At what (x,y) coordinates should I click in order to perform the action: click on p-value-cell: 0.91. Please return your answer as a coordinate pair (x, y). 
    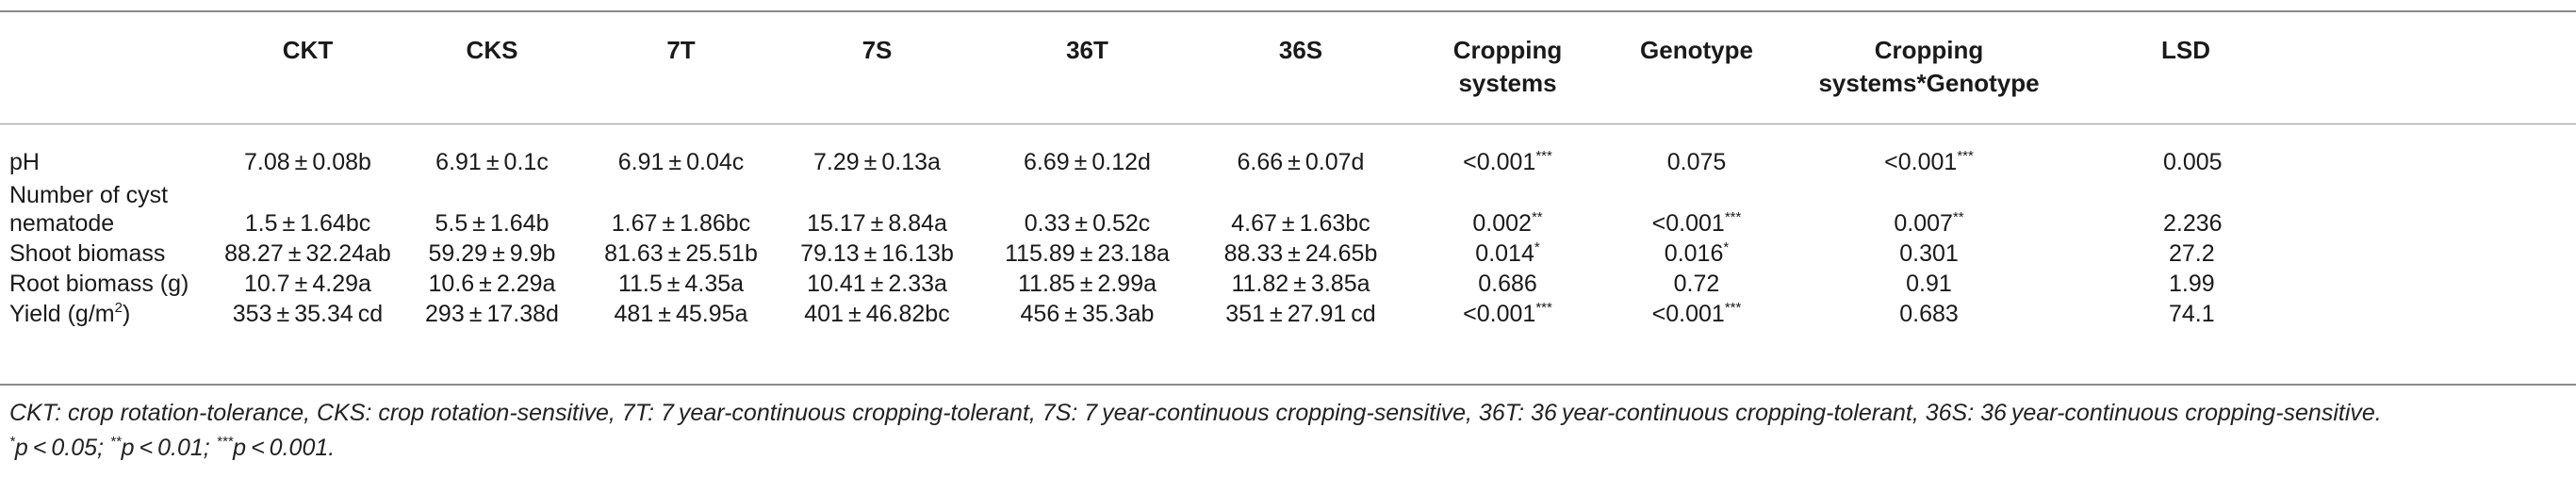
    Looking at the image, I should click on (1929, 284).